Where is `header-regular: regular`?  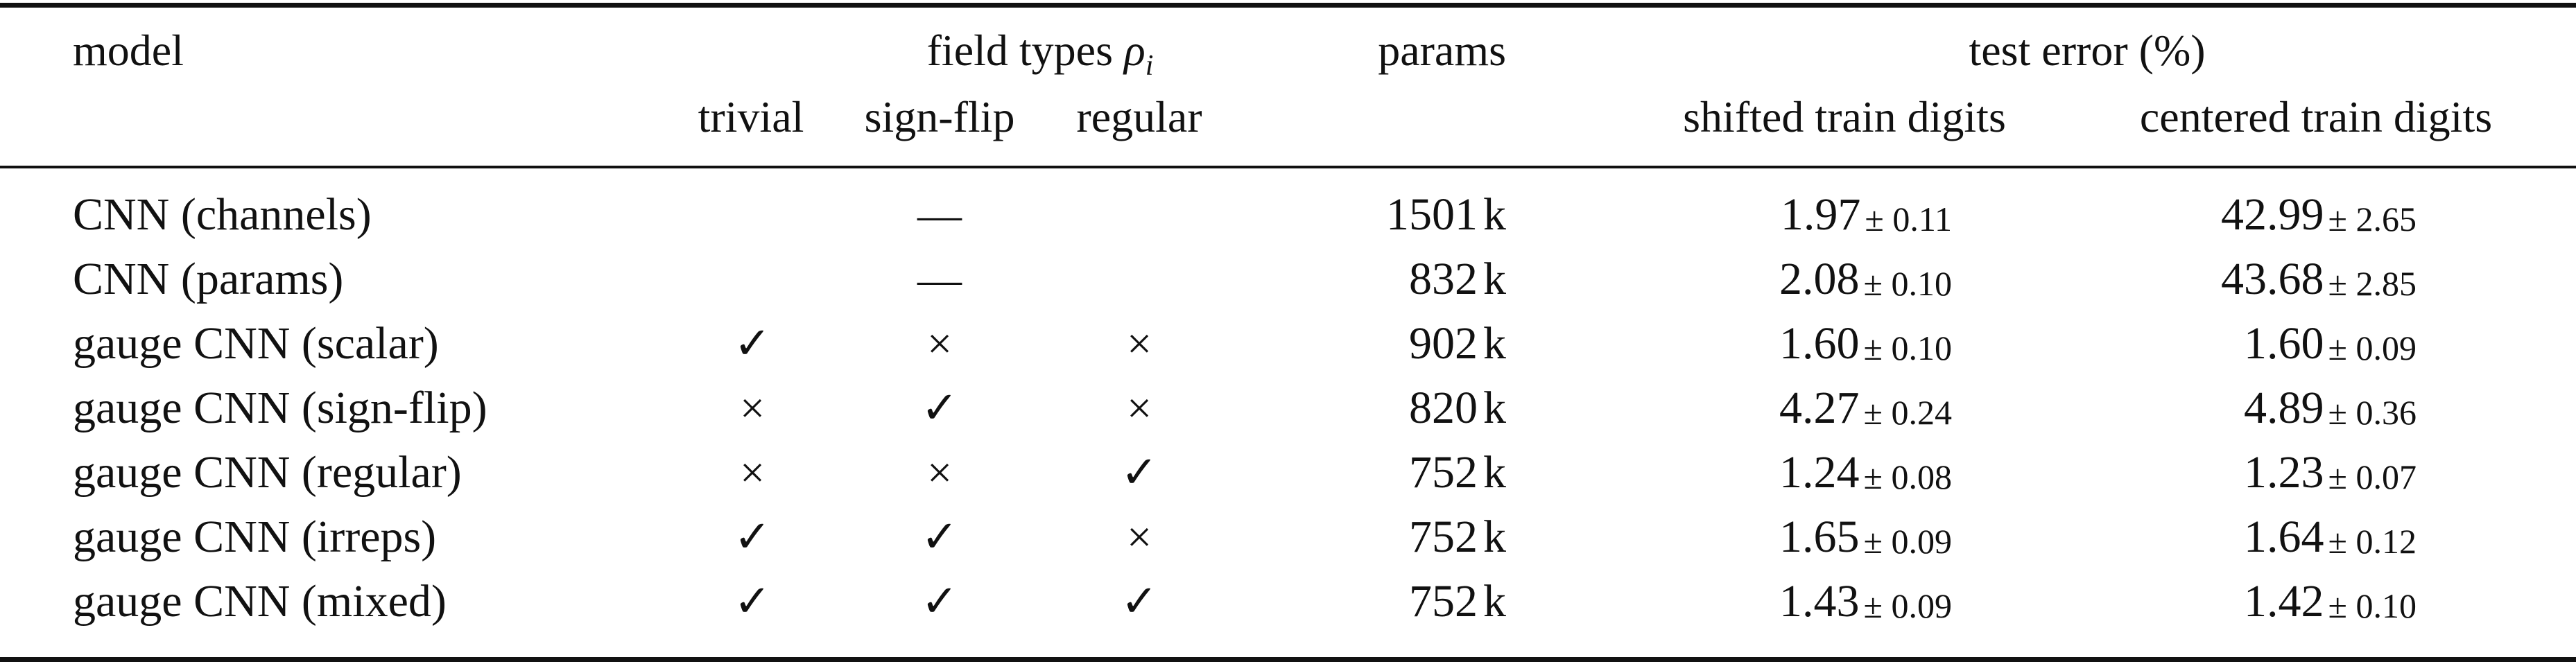
header-regular: regular is located at coordinates (1139, 116).